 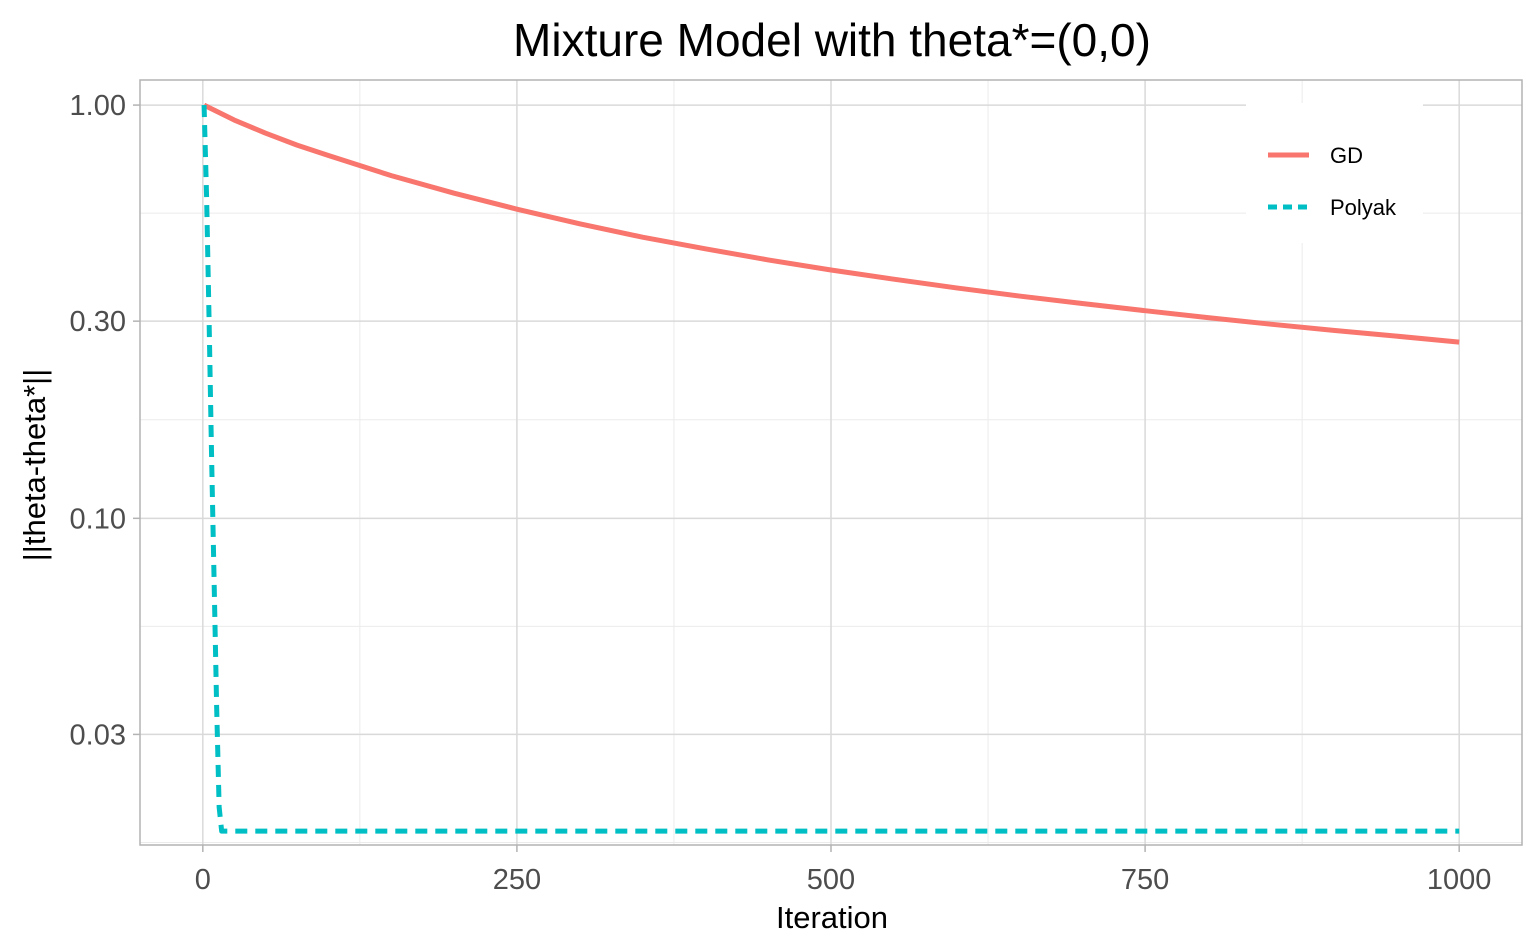 I want to click on x-tick-label: 500, so click(x=831, y=880).